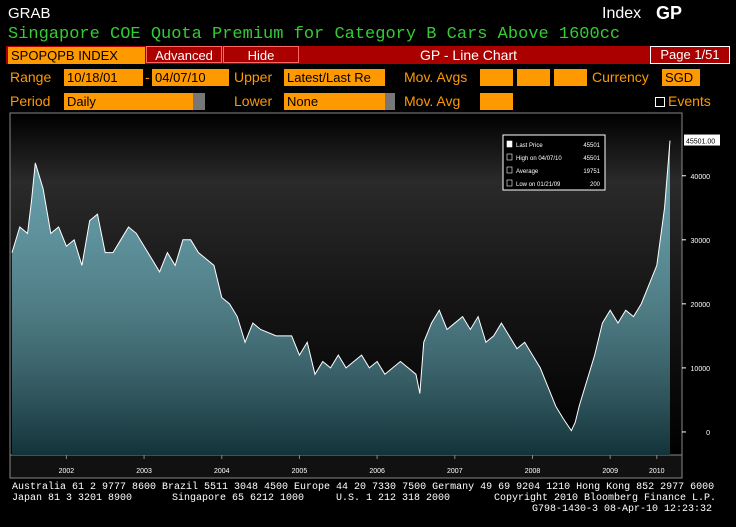 The image size is (736, 527). What do you see at coordinates (701, 305) in the screenshot?
I see `y-tick-label: 20000` at bounding box center [701, 305].